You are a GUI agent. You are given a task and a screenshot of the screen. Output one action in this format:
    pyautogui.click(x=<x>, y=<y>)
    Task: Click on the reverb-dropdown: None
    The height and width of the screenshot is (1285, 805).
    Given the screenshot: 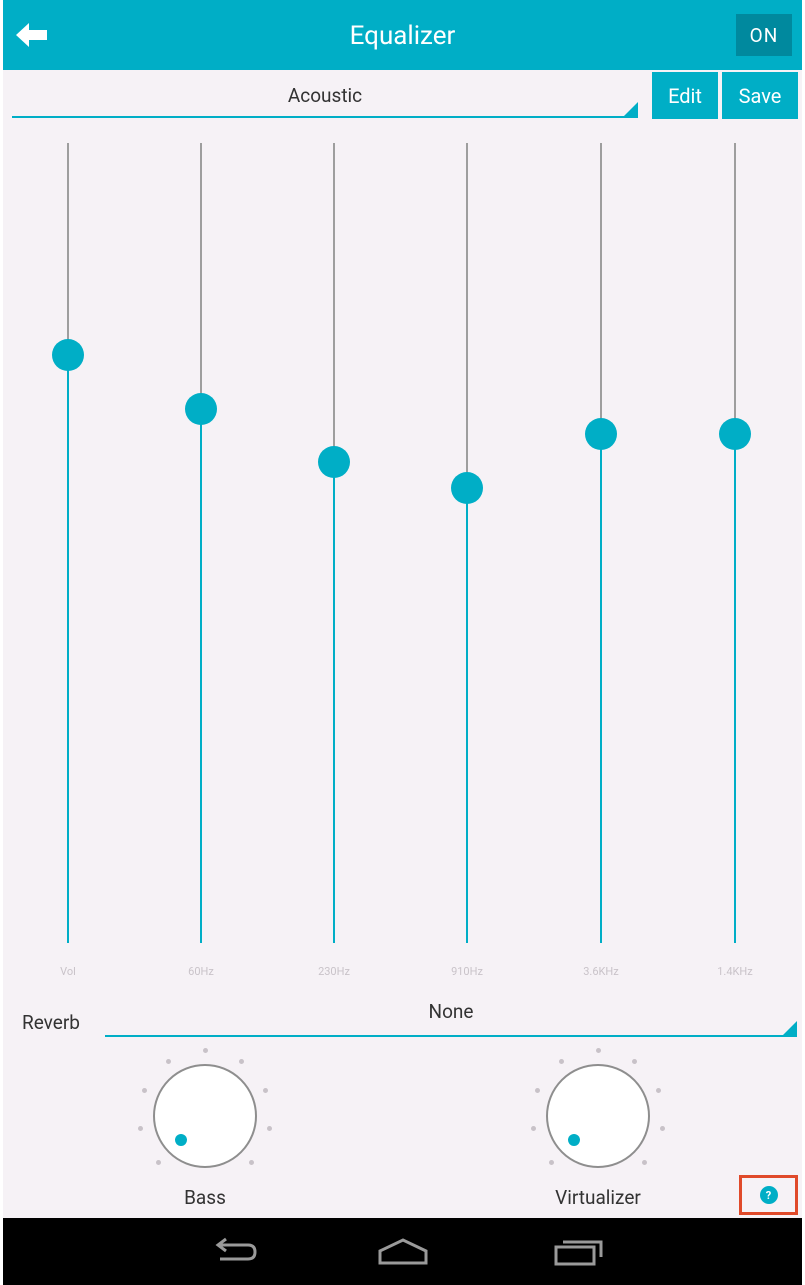 What is the action you would take?
    pyautogui.click(x=451, y=1017)
    